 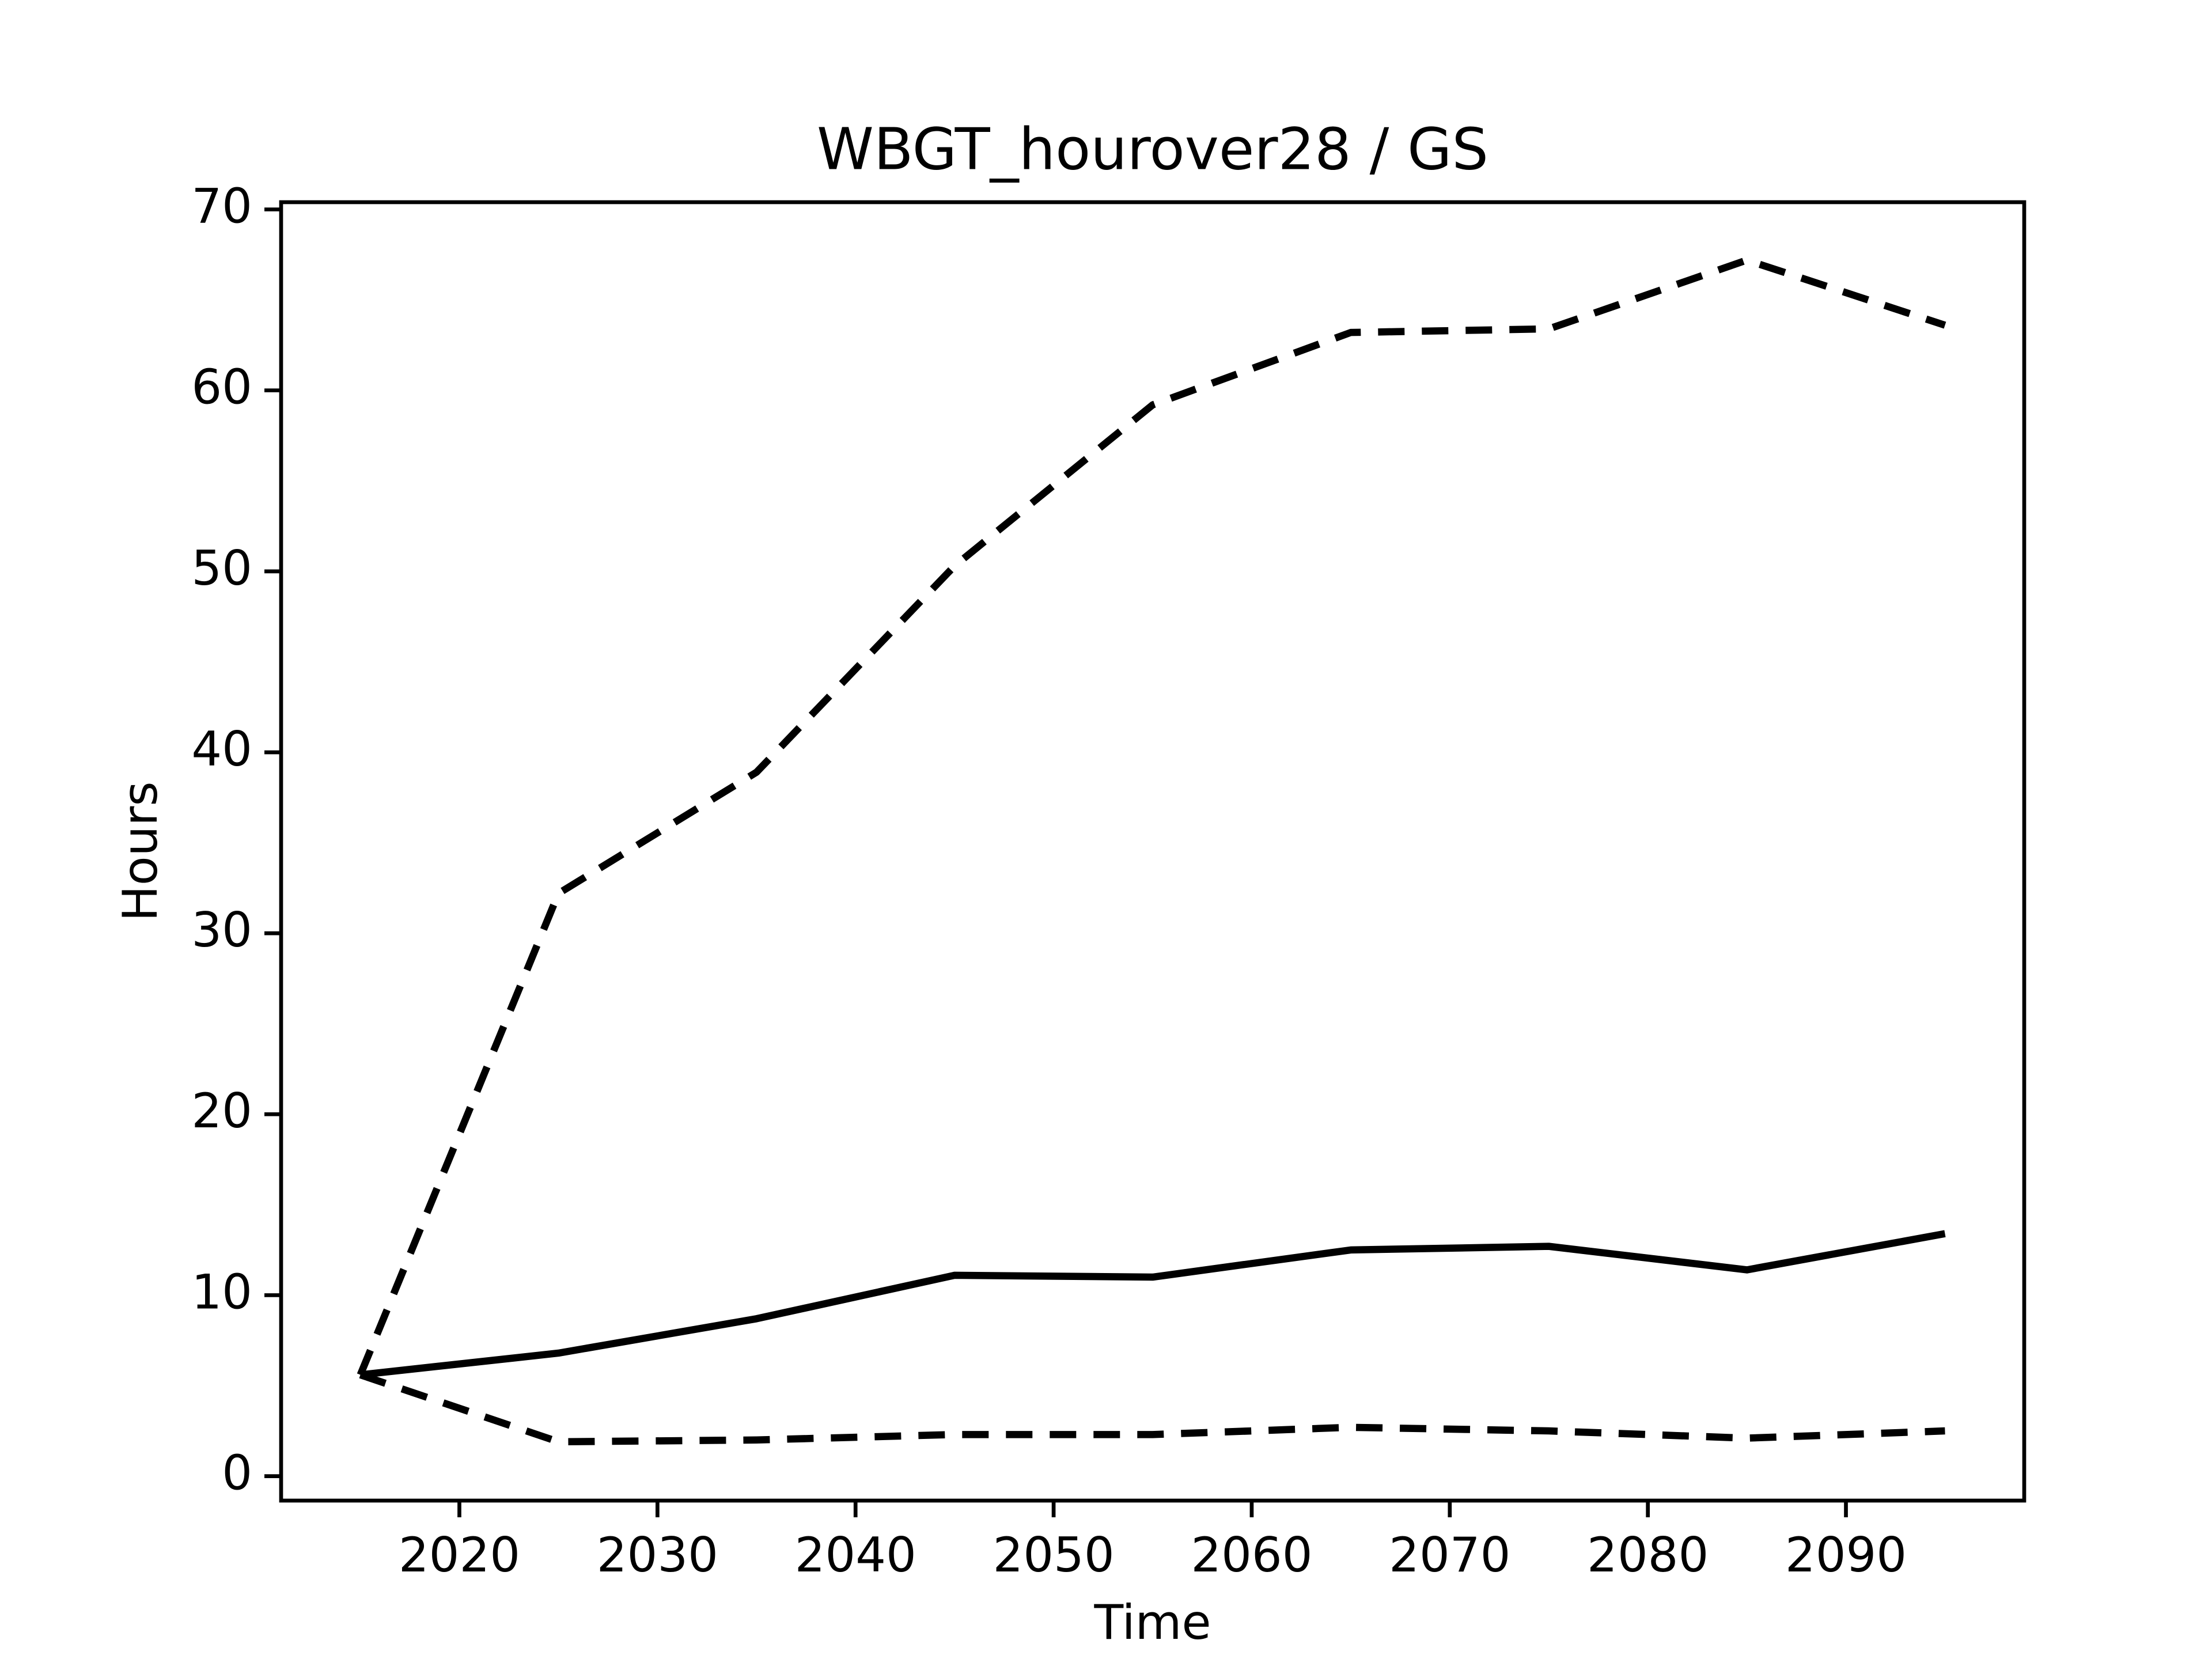 What do you see at coordinates (1152, 149) in the screenshot?
I see `chart-title: WBGT_hourover28 / GS` at bounding box center [1152, 149].